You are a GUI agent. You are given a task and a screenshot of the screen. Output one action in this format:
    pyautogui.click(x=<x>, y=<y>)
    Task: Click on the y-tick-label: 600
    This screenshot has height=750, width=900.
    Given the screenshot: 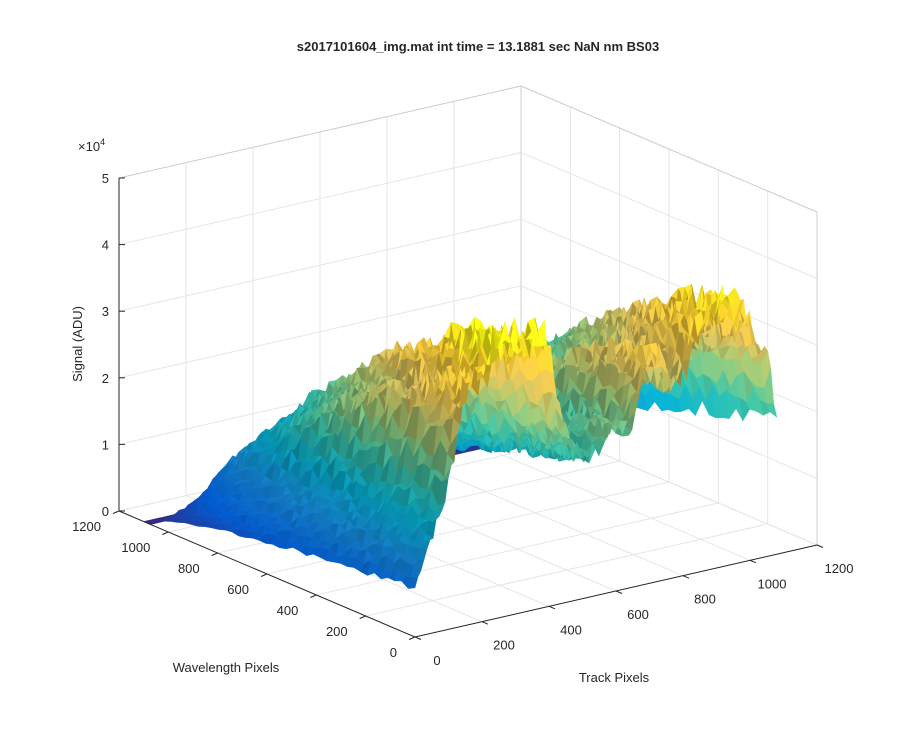 What is the action you would take?
    pyautogui.click(x=238, y=589)
    